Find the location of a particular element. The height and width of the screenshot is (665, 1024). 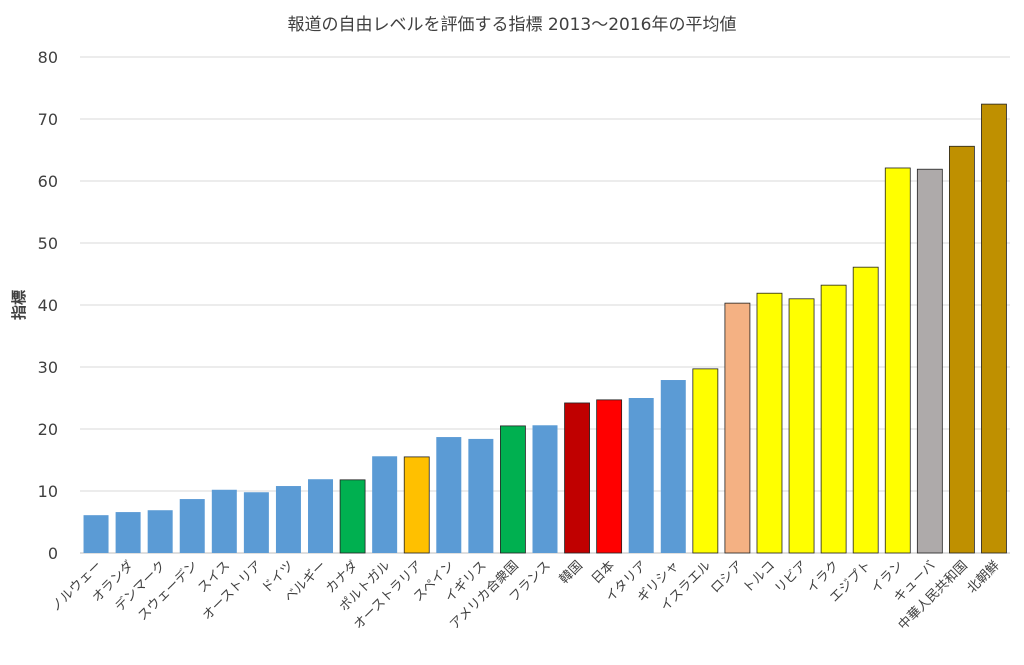

y-tick-label: 40 is located at coordinates (48, 305).